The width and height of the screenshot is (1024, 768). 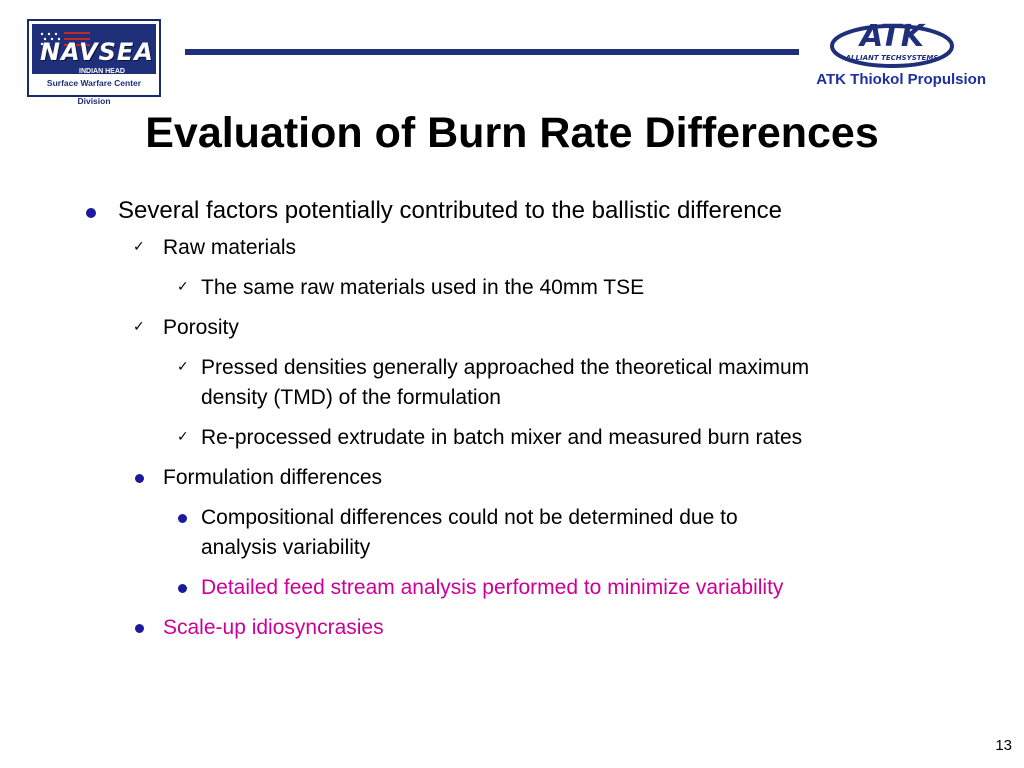 I want to click on page-number: 13, so click(x=1003, y=745).